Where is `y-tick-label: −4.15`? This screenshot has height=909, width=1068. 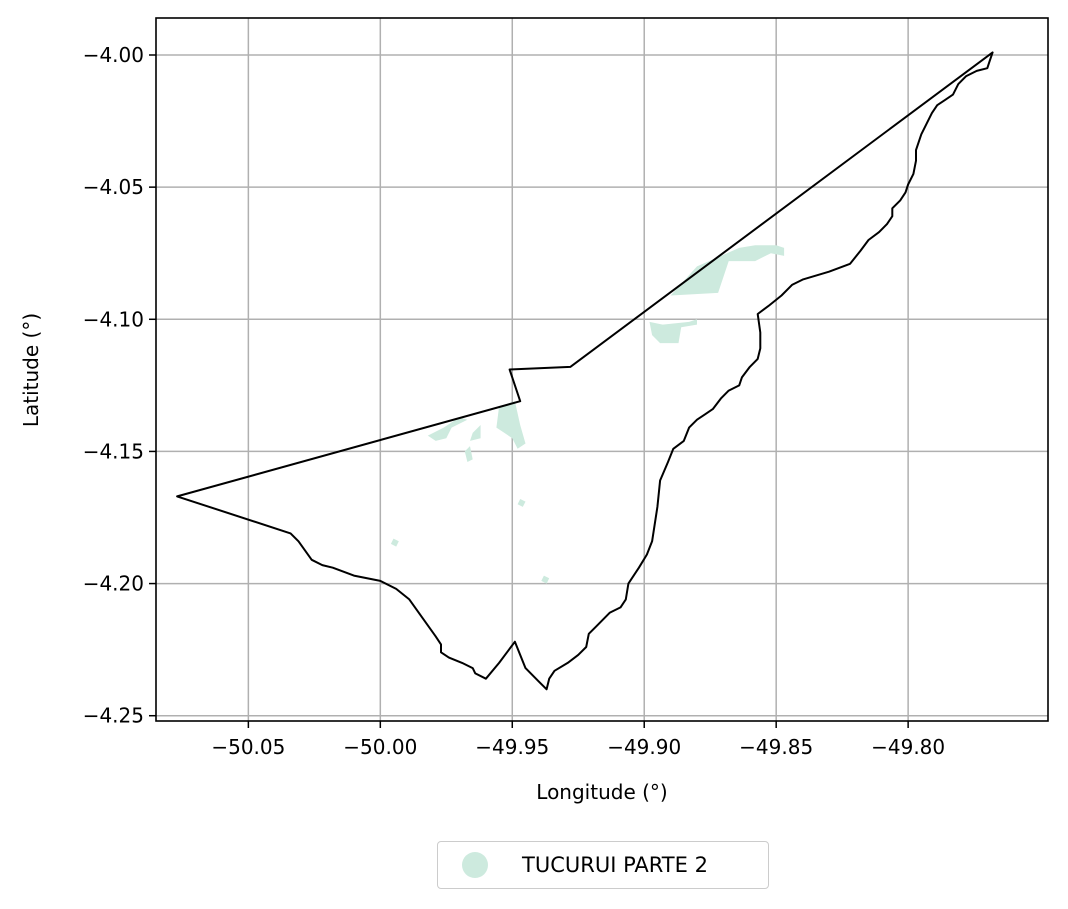
y-tick-label: −4.15 is located at coordinates (113, 451).